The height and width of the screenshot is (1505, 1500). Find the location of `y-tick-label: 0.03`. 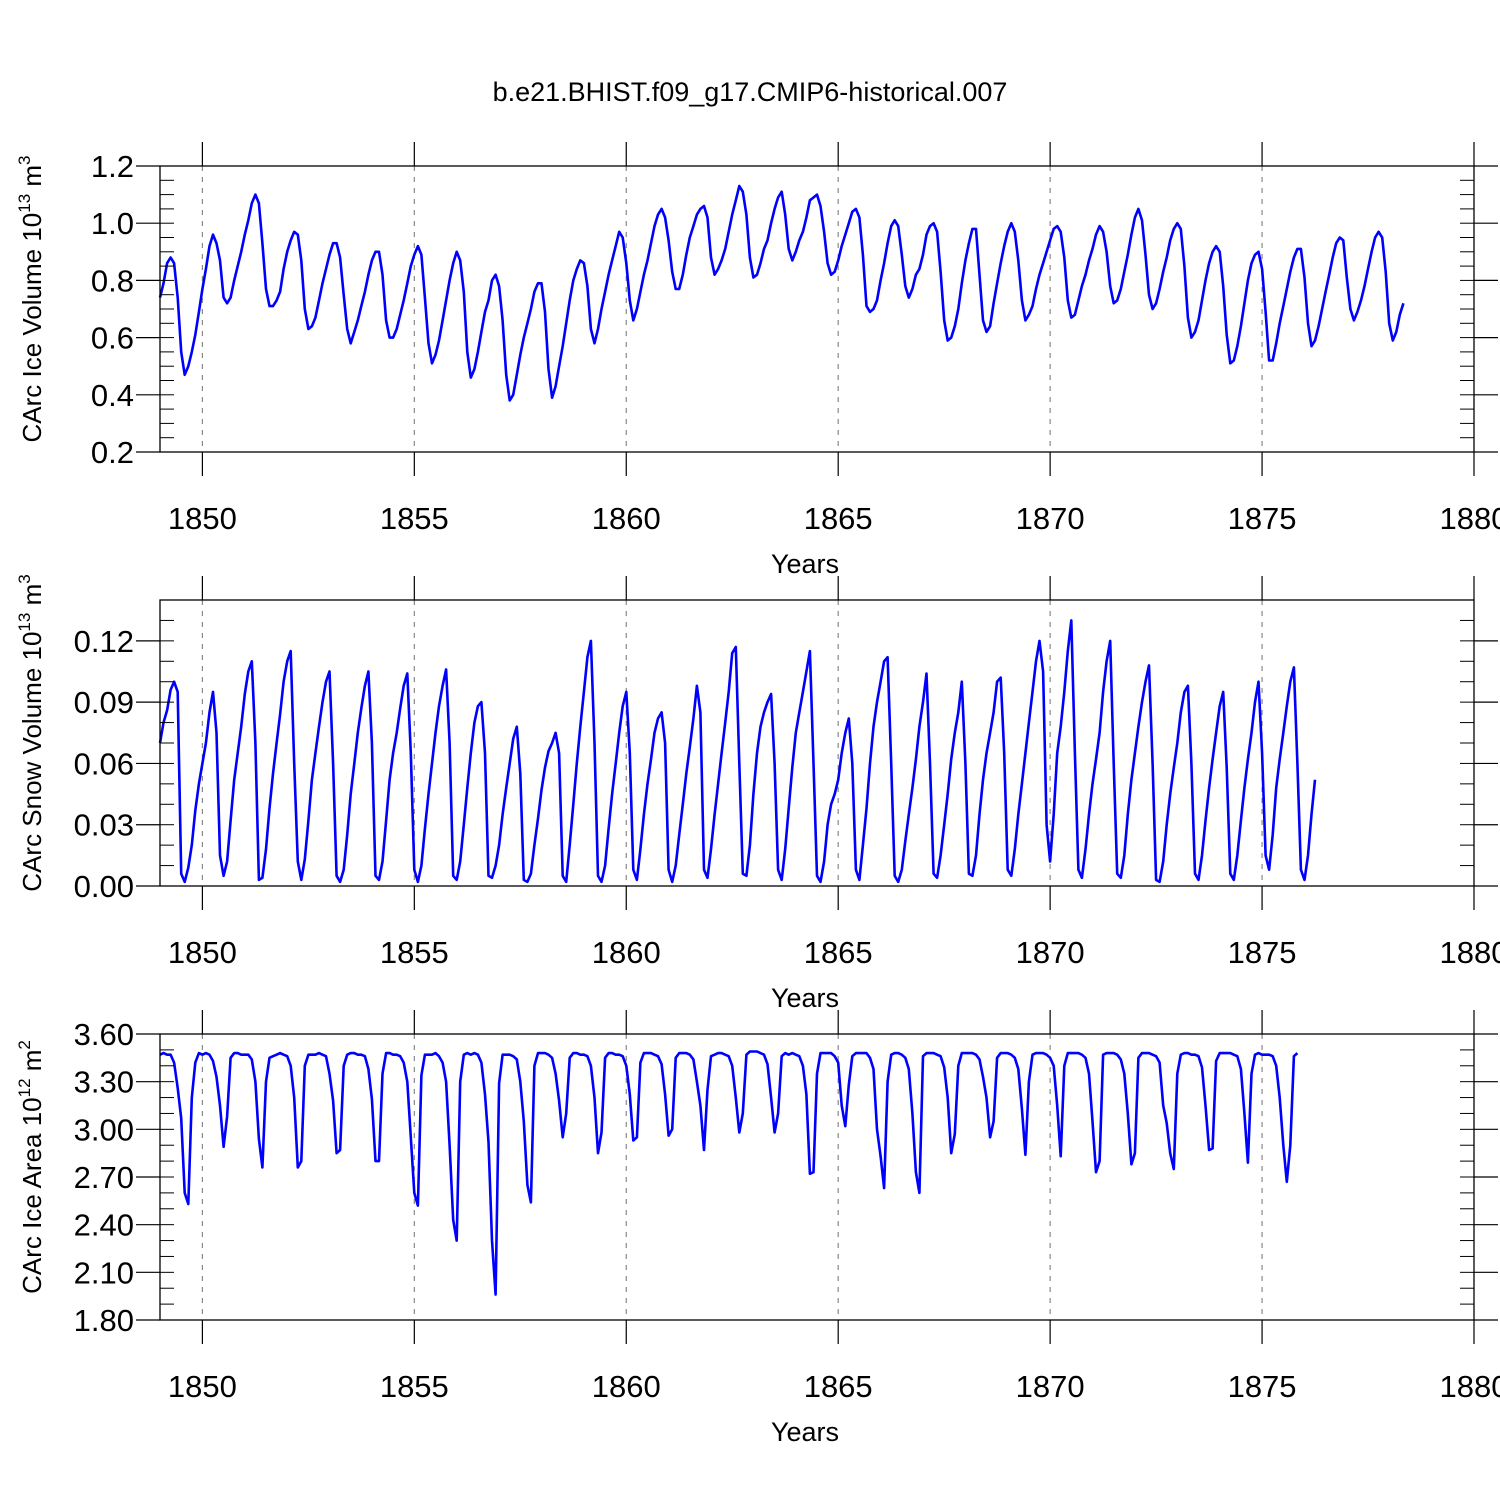

y-tick-label: 0.03 is located at coordinates (104, 825).